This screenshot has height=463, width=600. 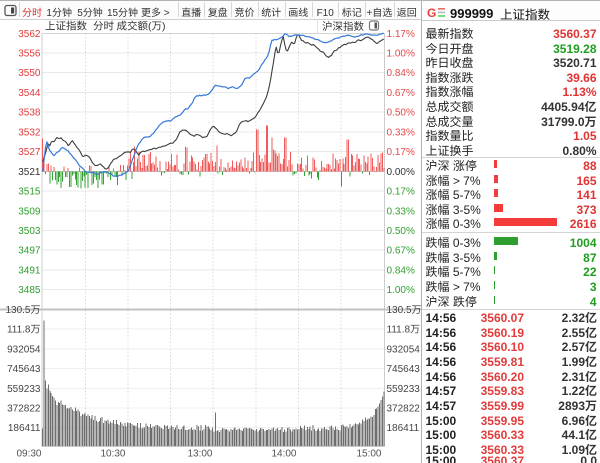 What do you see at coordinates (29, 111) in the screenshot?
I see `svg-text: 3538` at bounding box center [29, 111].